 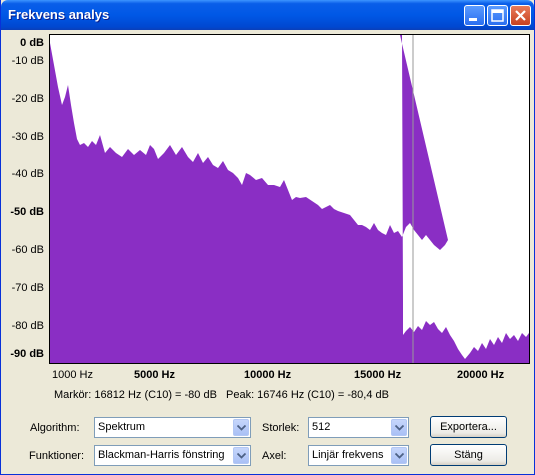 I want to click on y-label-90db: -90 dB, so click(x=27, y=354).